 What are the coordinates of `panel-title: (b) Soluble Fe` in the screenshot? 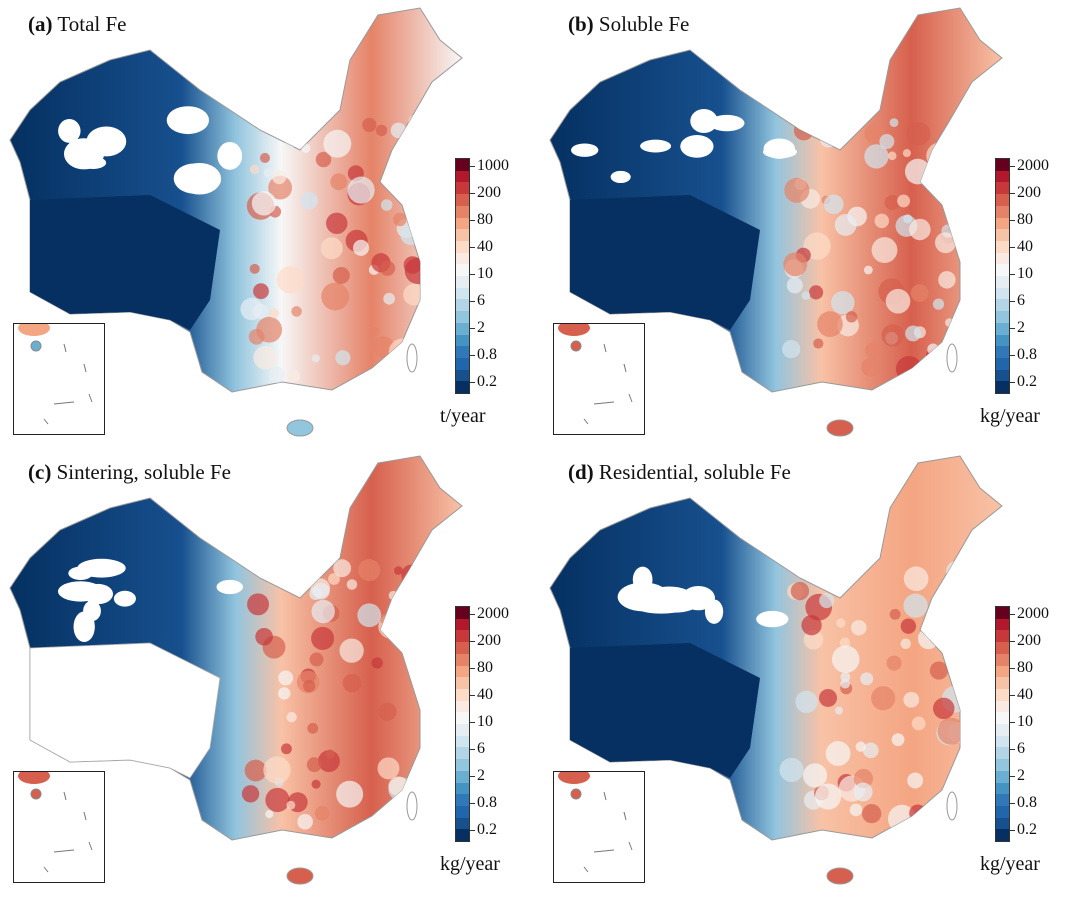 It's located at (629, 24).